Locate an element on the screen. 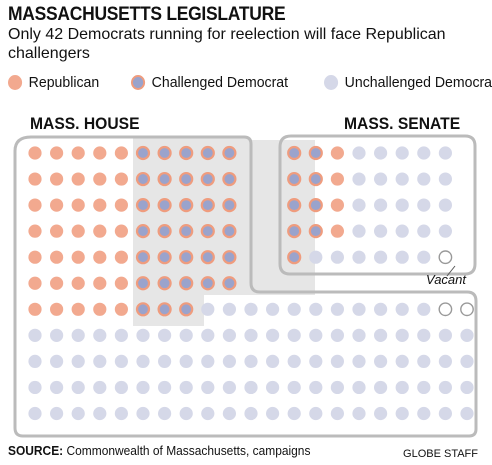 The width and height of the screenshot is (492, 465). legend-item-challenged: Challenged Democrat is located at coordinates (209, 82).